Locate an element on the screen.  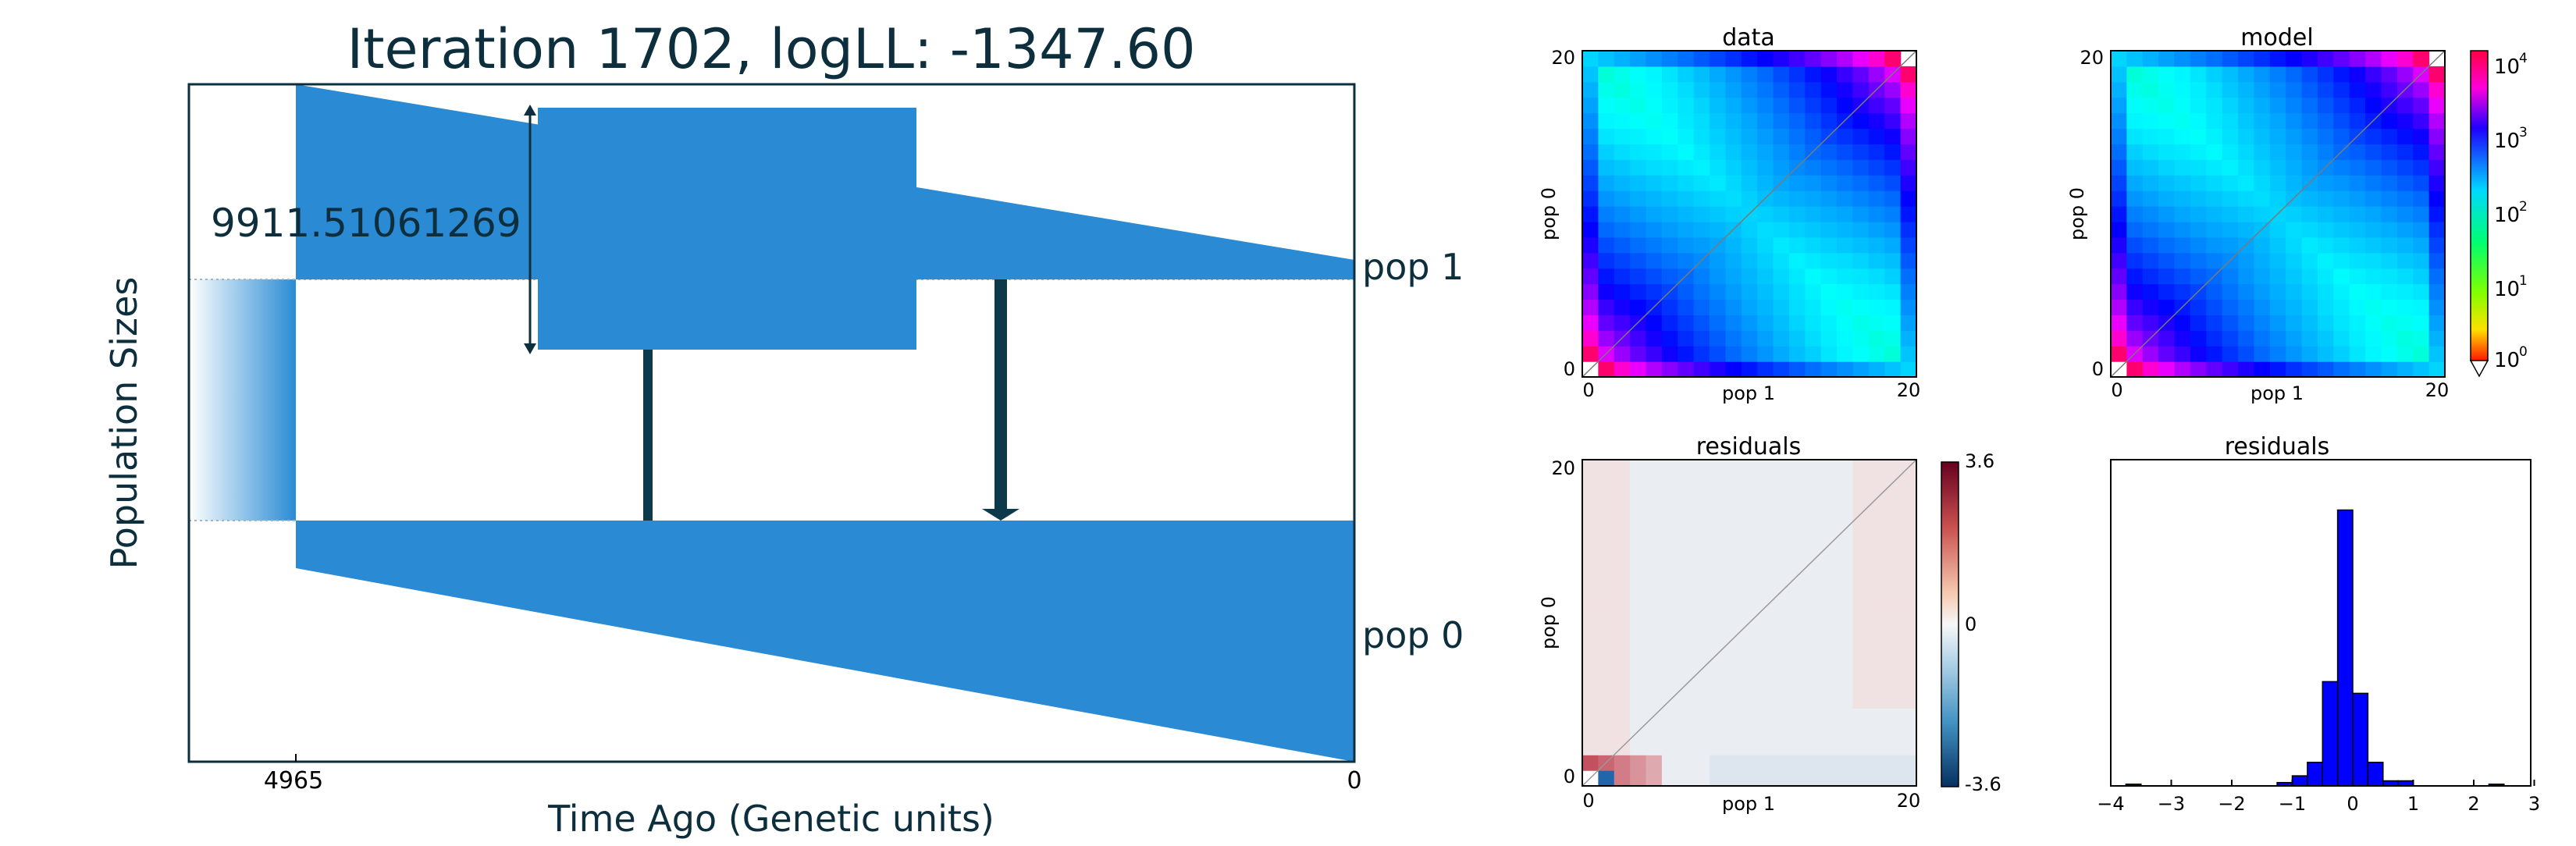
model-heatmap-diagonal is located at coordinates (2278, 214).